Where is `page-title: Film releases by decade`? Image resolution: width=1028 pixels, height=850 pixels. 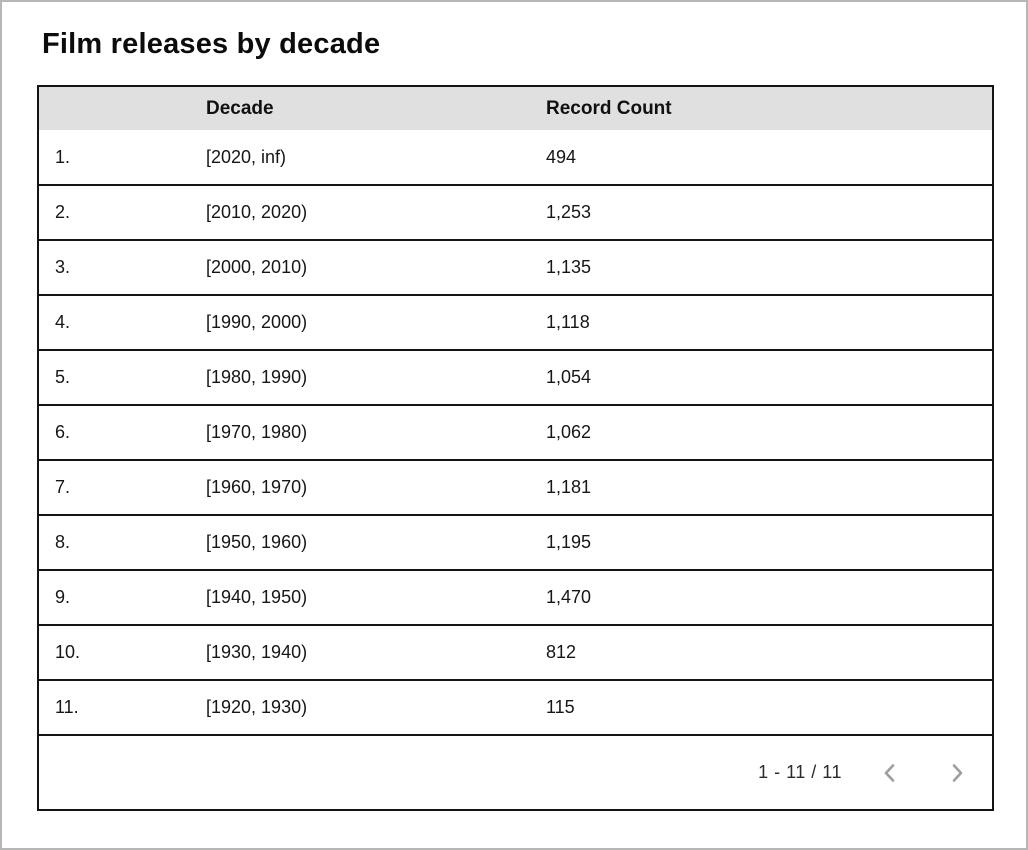
page-title: Film releases by decade is located at coordinates (211, 44).